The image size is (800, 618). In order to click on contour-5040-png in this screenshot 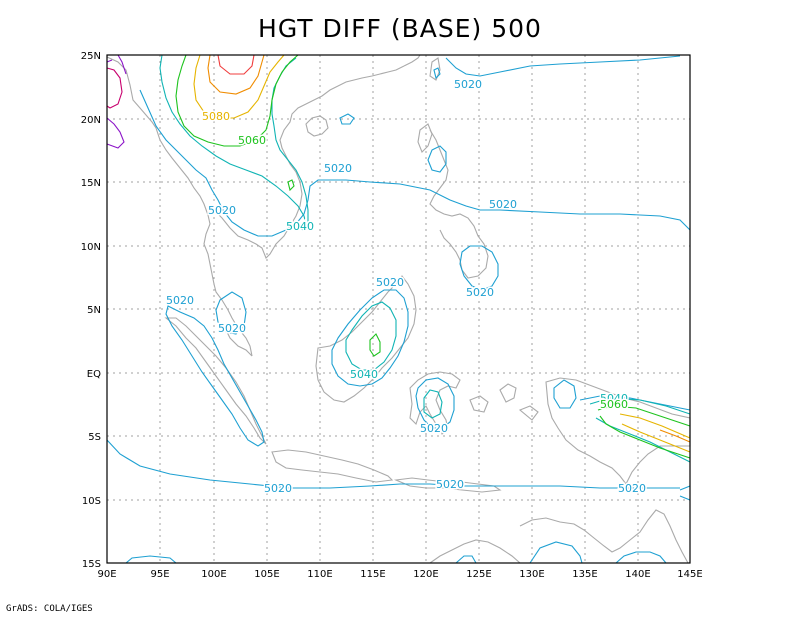, I will do `click(640, 406)`.